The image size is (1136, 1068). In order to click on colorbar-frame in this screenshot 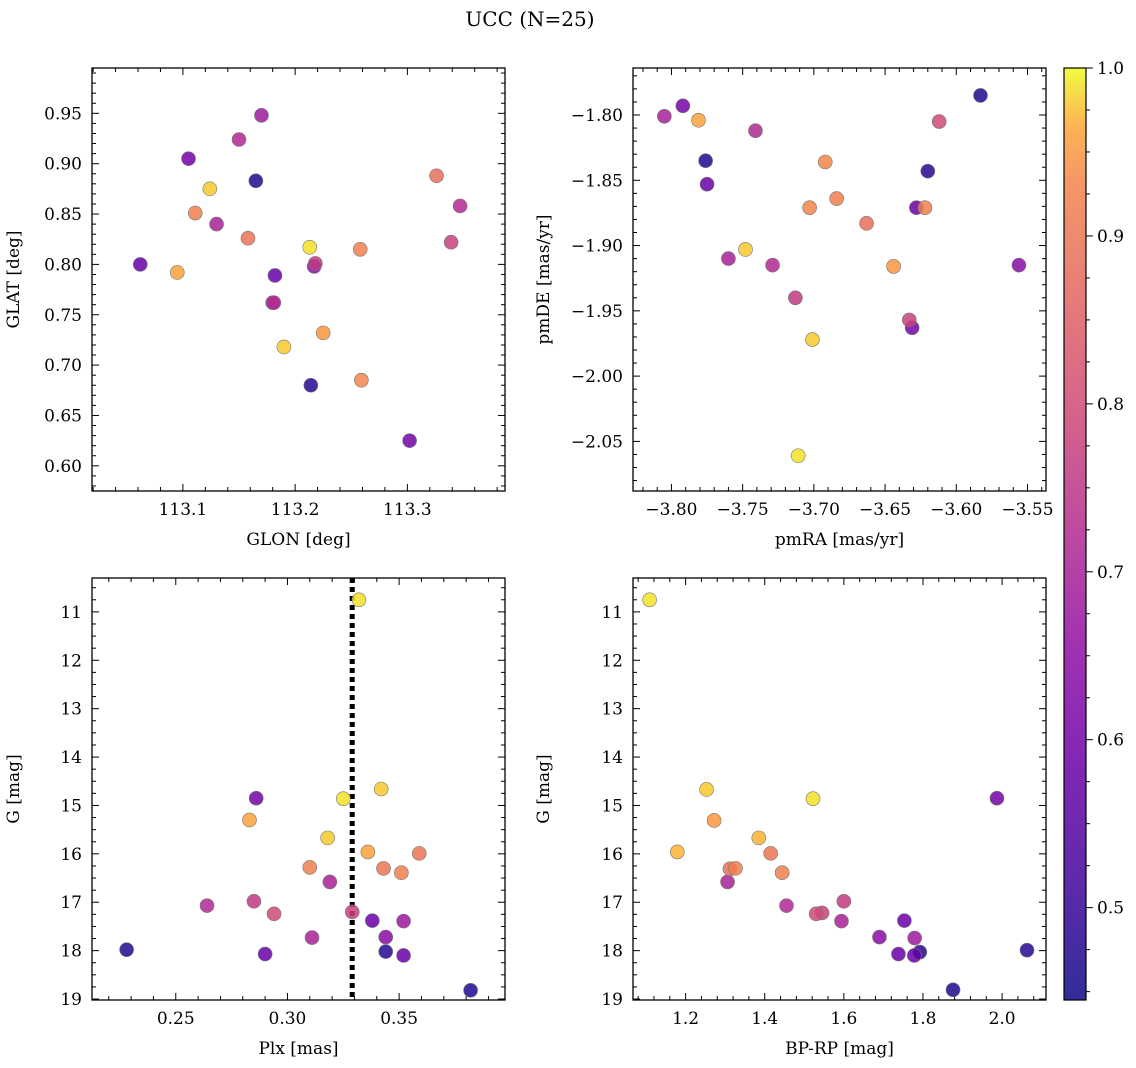, I will do `click(1075, 534)`.